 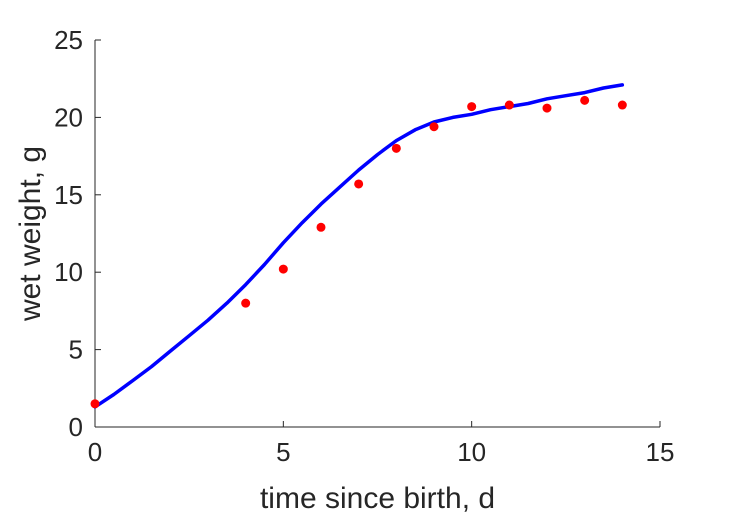 What do you see at coordinates (68, 195) in the screenshot?
I see `y-tick-label: 15` at bounding box center [68, 195].